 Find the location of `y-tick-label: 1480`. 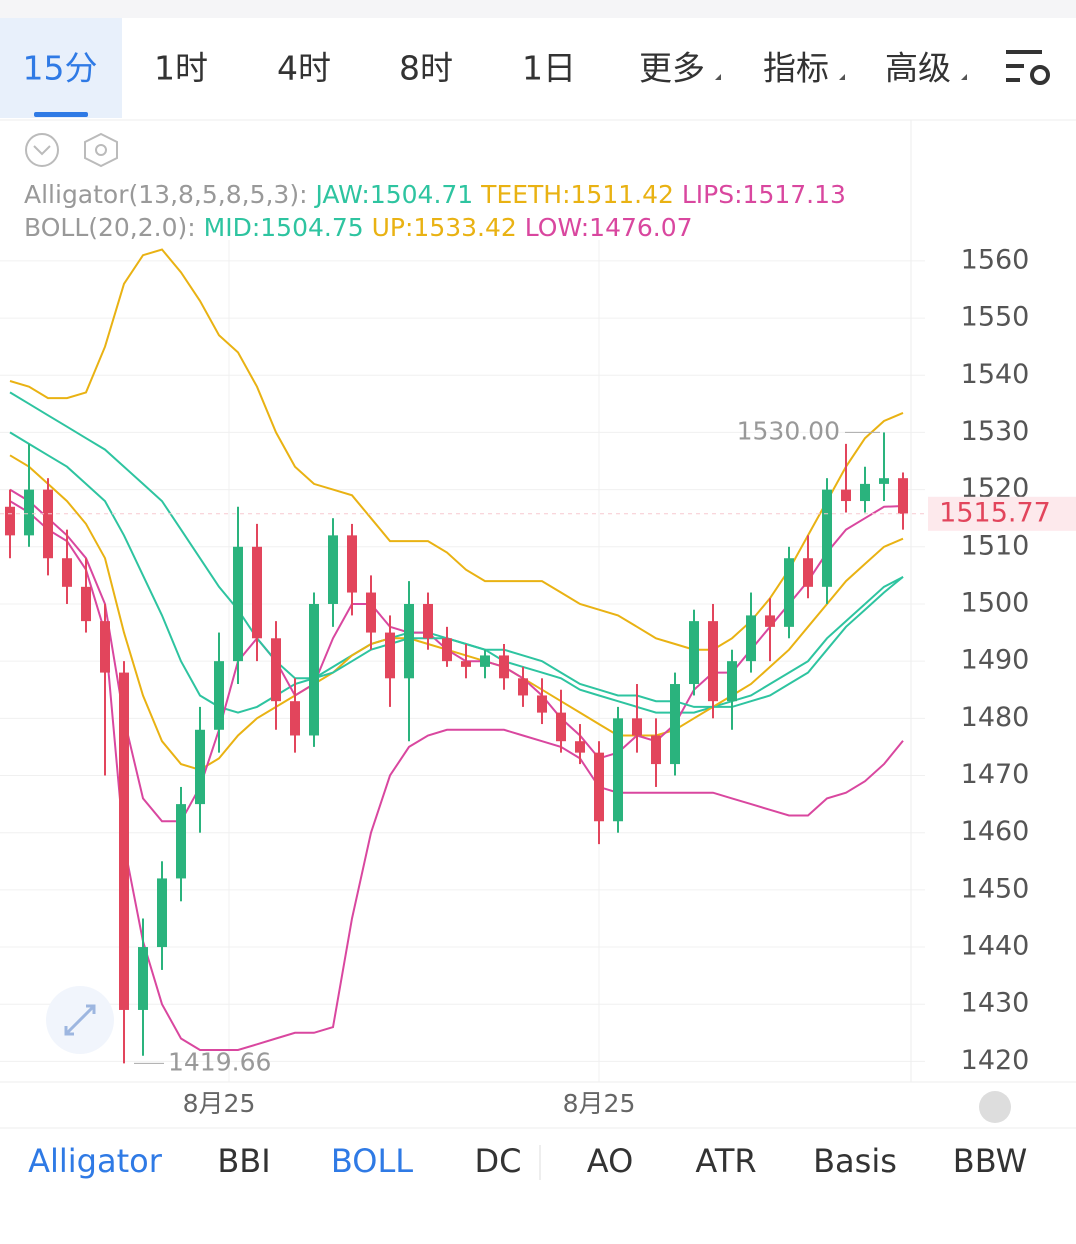

y-tick-label: 1480 is located at coordinates (995, 717).